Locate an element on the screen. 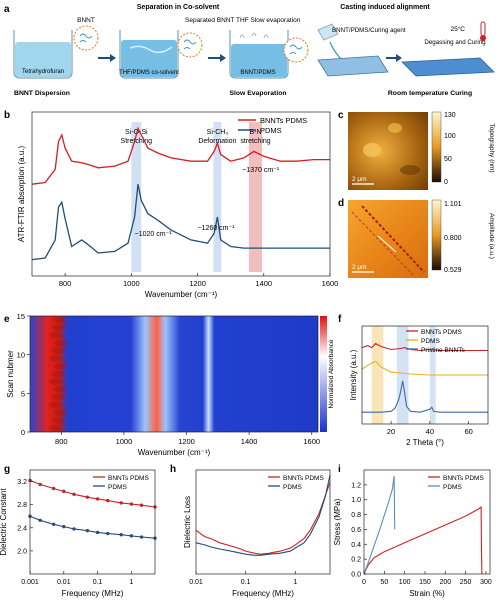 This screenshot has height=607, width=500. label-temp: 25°C is located at coordinates (457, 29).